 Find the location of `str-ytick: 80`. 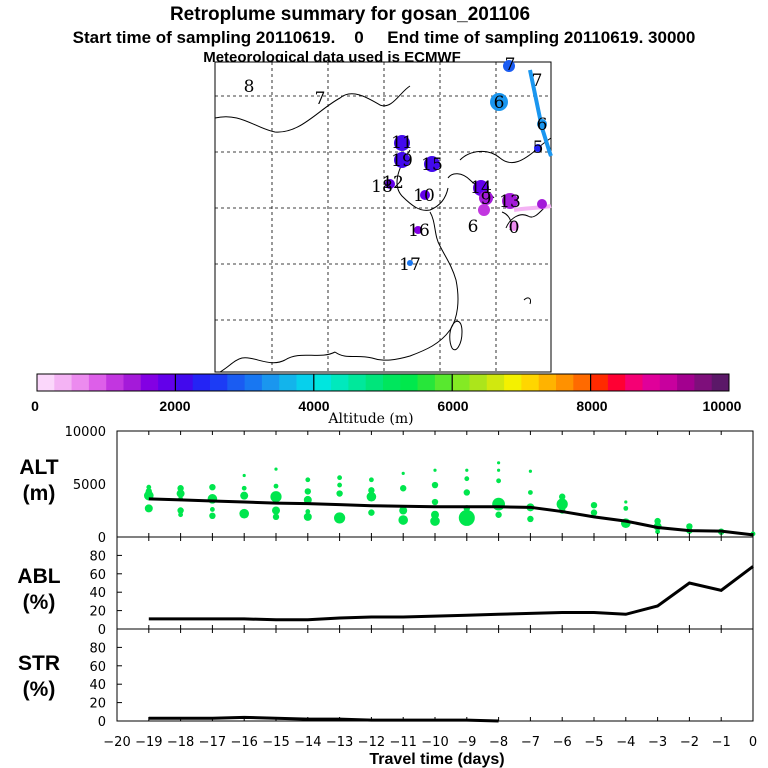

str-ytick: 80 is located at coordinates (97, 648).